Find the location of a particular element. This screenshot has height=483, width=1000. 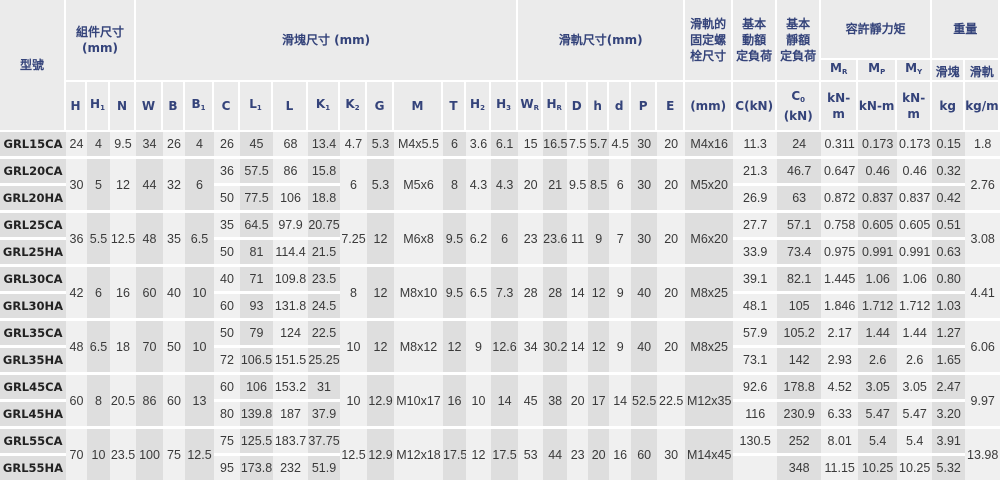

table-cell: 53 is located at coordinates (531, 456).